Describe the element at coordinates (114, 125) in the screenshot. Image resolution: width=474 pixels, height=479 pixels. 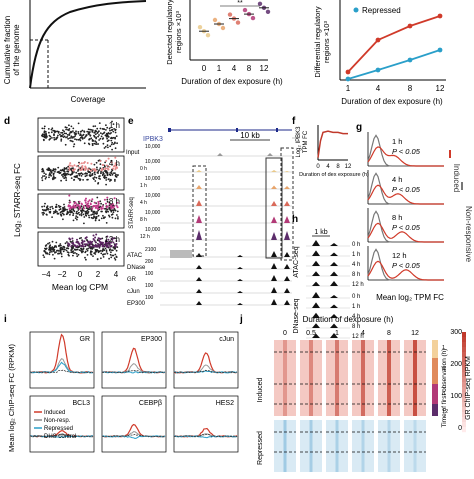
I see `d-time-label: 1 h` at that location.